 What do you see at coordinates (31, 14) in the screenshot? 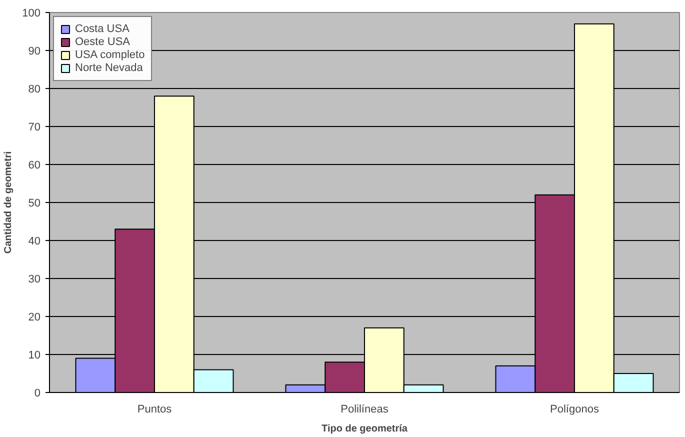
I see `y-tick-label: 100` at bounding box center [31, 14].